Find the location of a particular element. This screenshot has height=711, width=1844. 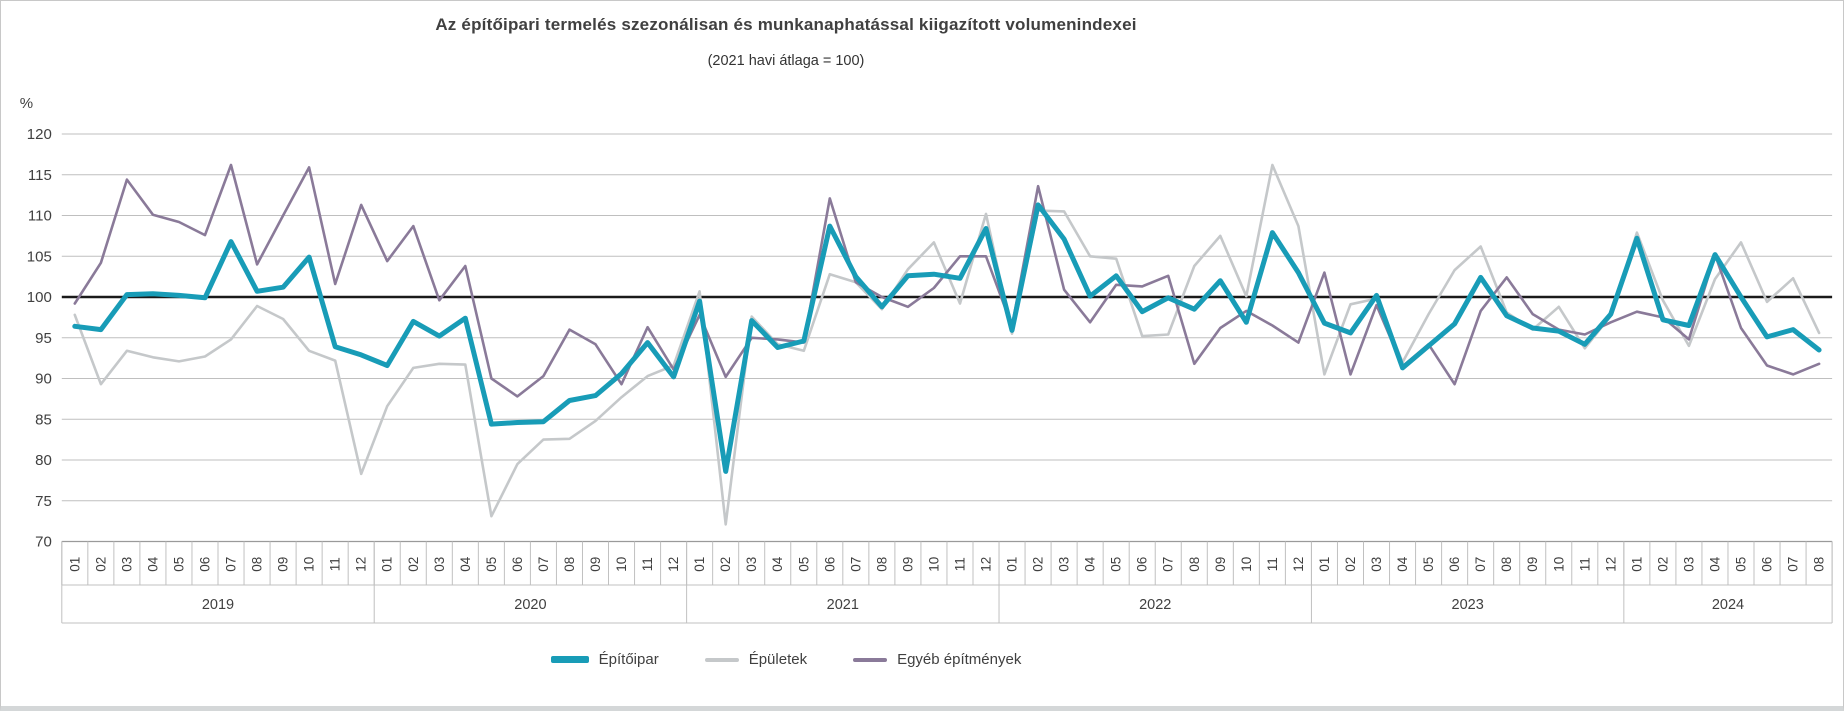

legend-item-epuletek: Épületek is located at coordinates (756, 659).